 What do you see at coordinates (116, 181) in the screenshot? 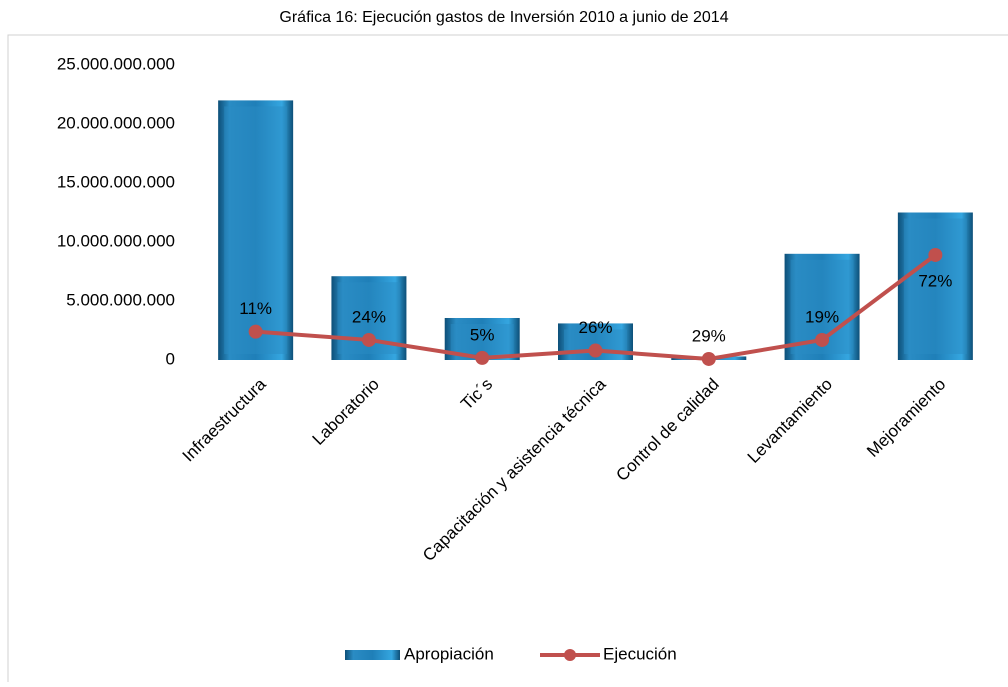
I see `y-tick-label: 15.000.000.000` at bounding box center [116, 181].